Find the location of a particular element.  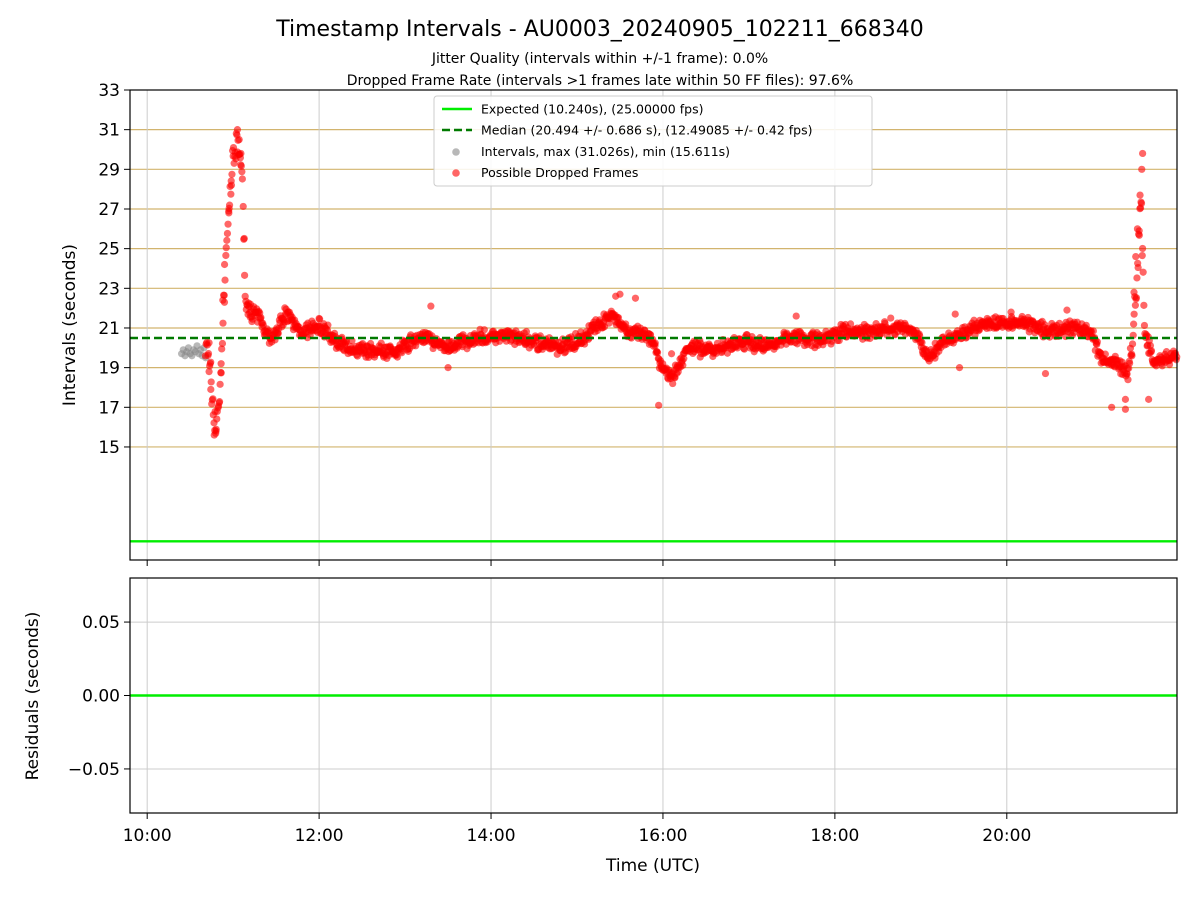

y-tick-label: 17 is located at coordinates (109, 408).